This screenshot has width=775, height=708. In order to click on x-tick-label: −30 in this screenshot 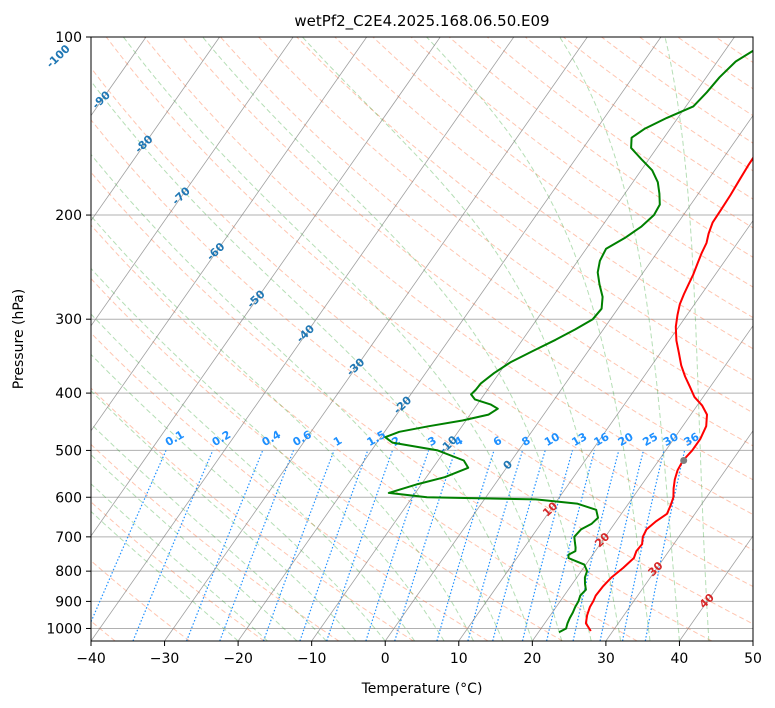, I will do `click(165, 659)`.